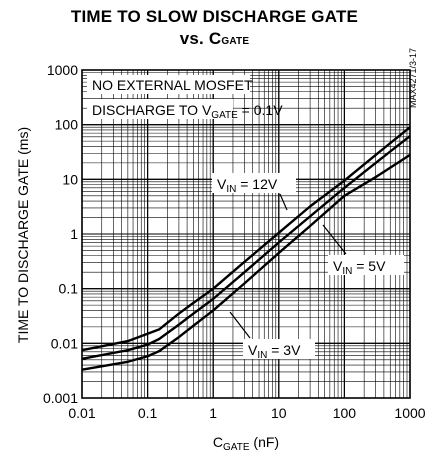 This screenshot has height=465, width=429. What do you see at coordinates (213, 413) in the screenshot?
I see `x-tick-label: 1` at bounding box center [213, 413].